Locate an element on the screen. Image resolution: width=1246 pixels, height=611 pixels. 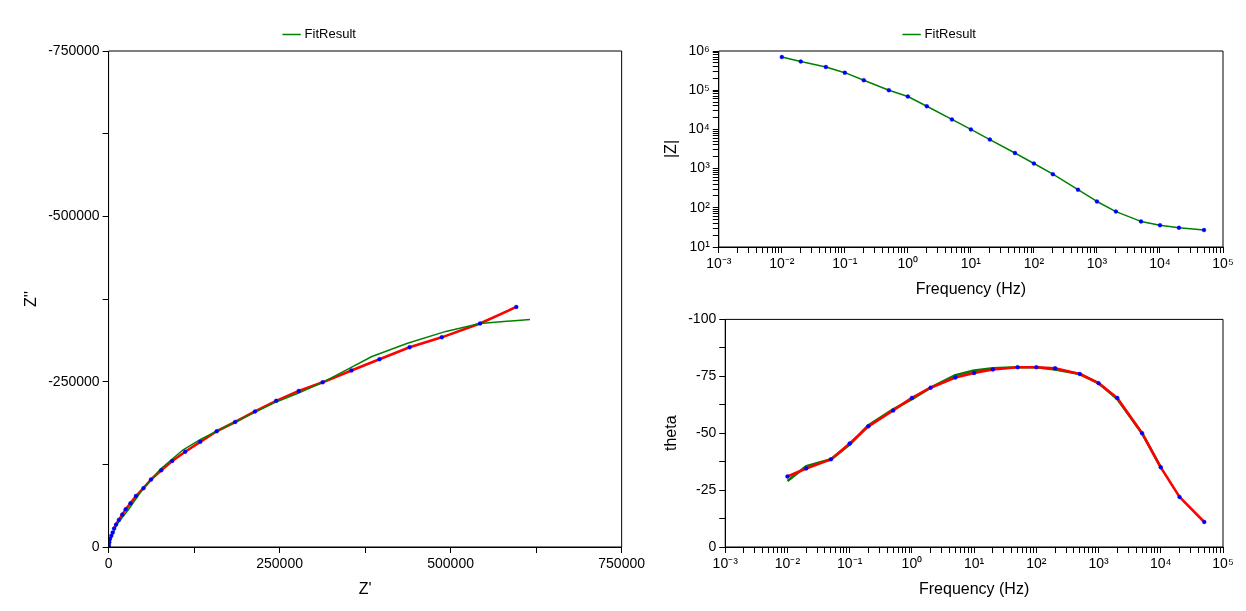
y-axis-title: Z'' is located at coordinates (31, 299).